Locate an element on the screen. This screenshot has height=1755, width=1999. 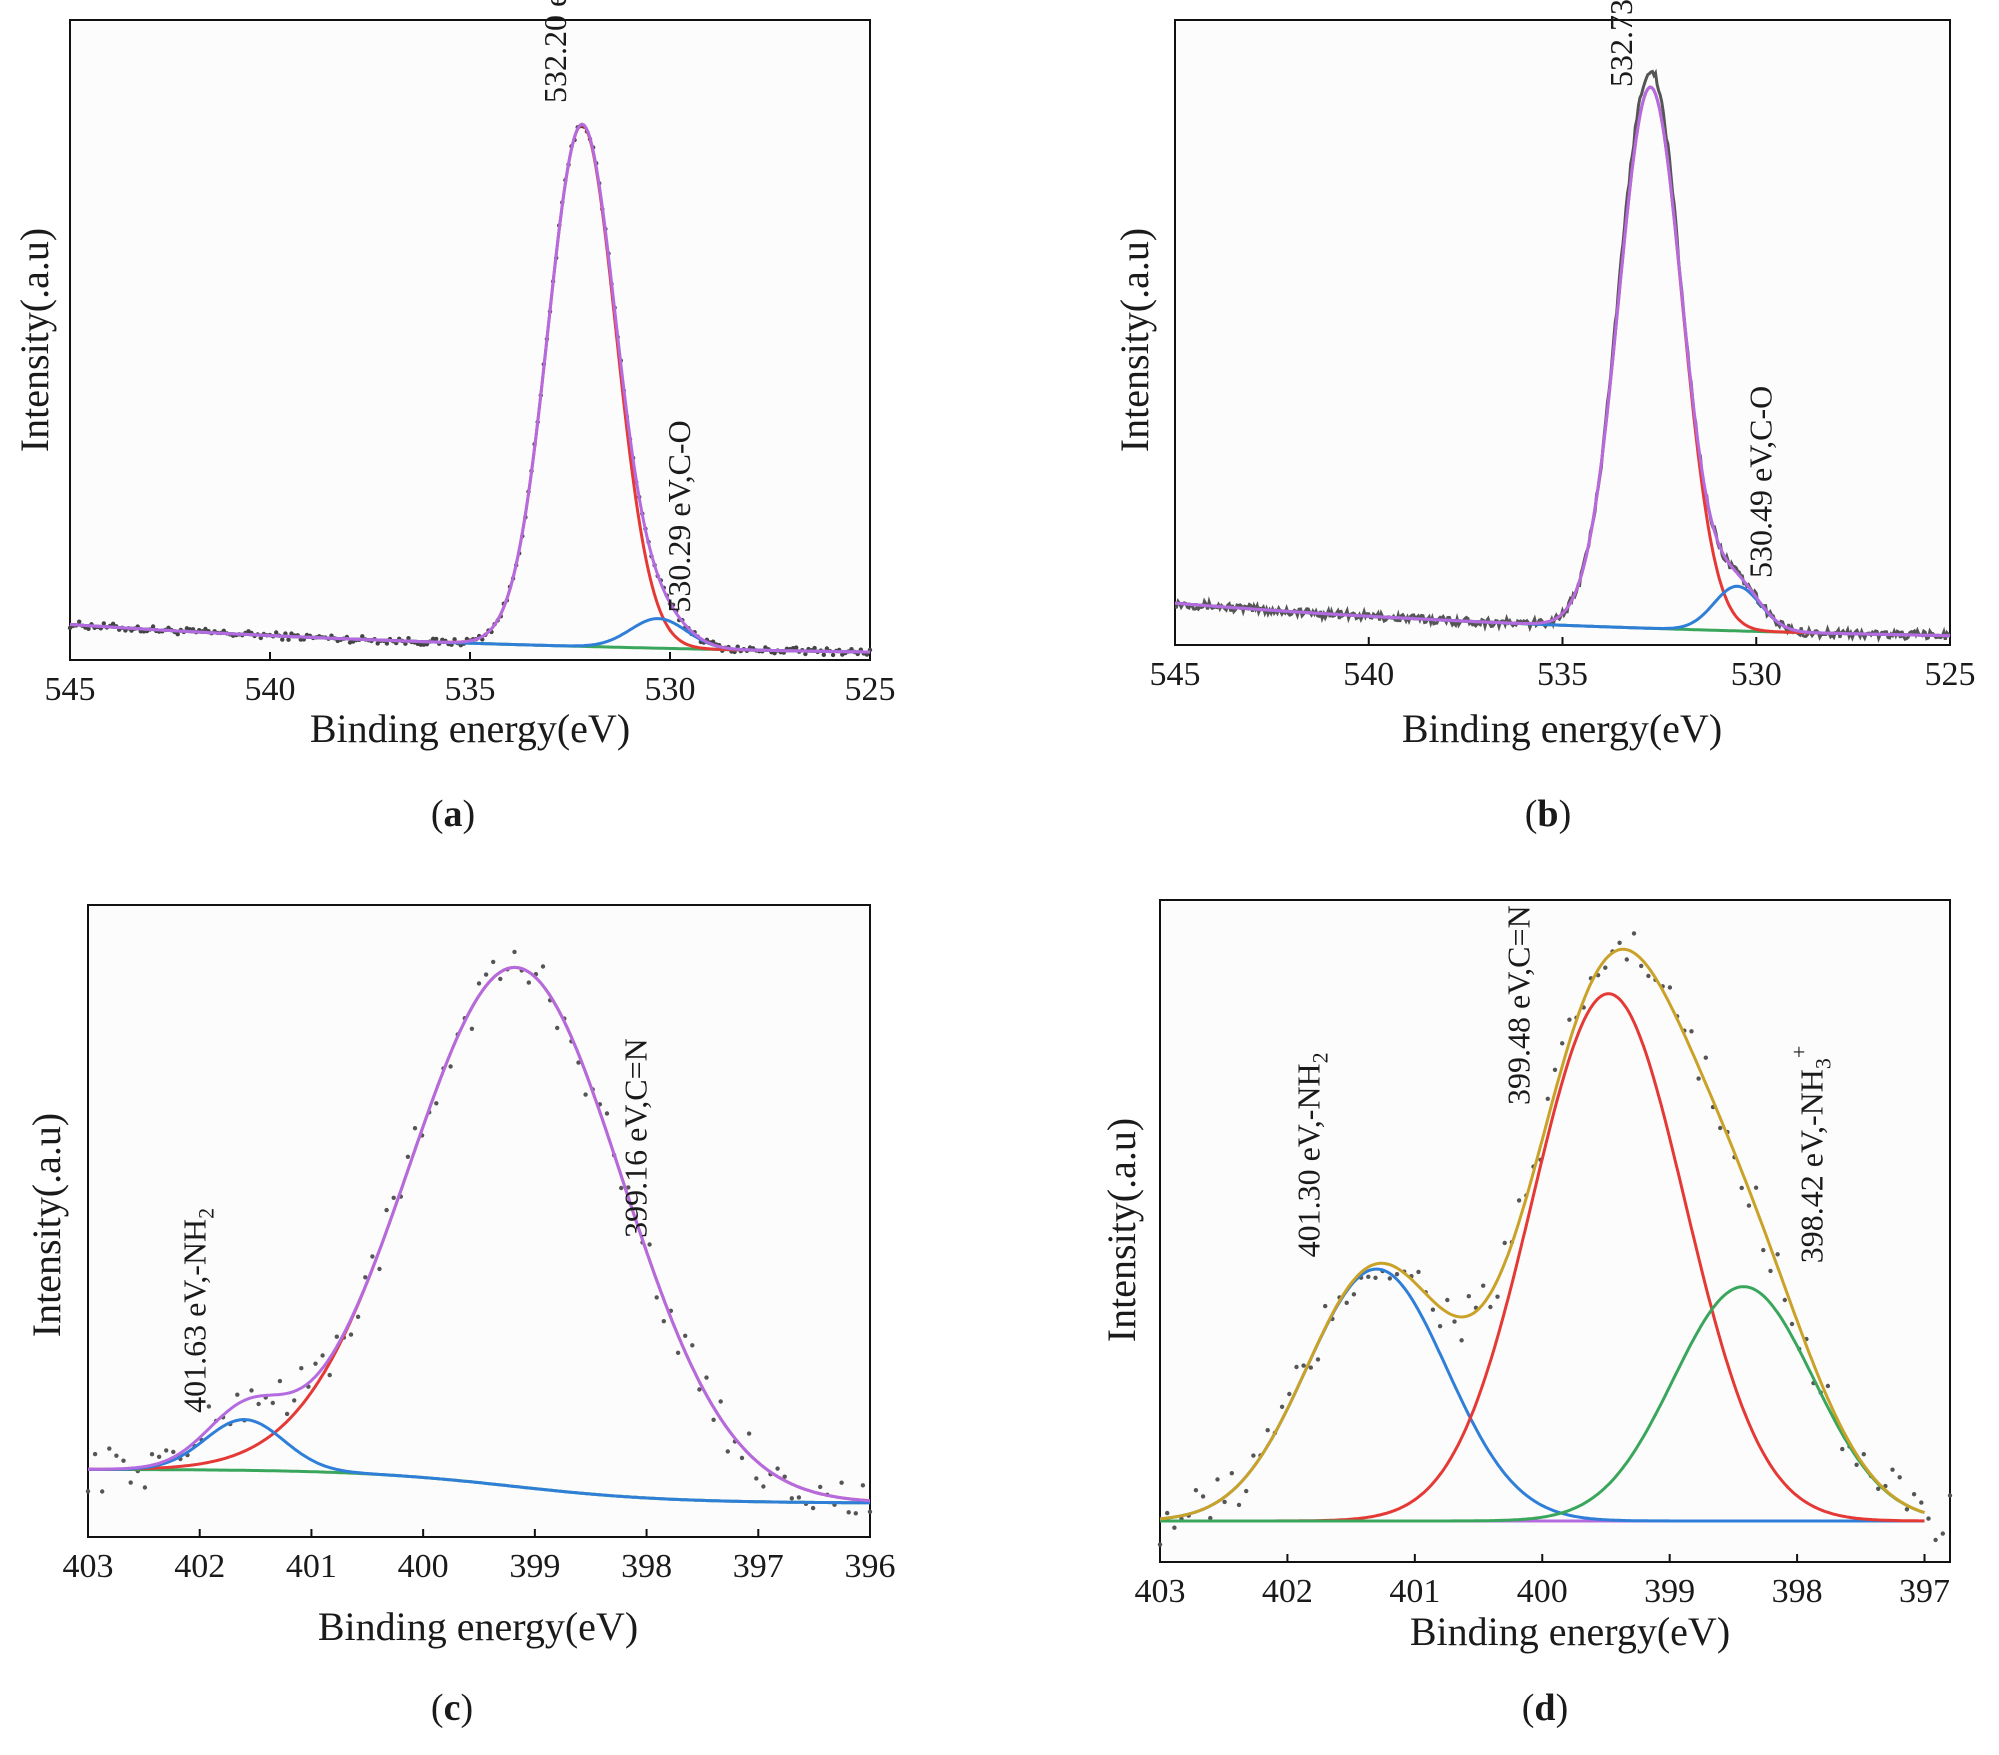
panel-d-caption-letter: d is located at coordinates (1544, 1708).